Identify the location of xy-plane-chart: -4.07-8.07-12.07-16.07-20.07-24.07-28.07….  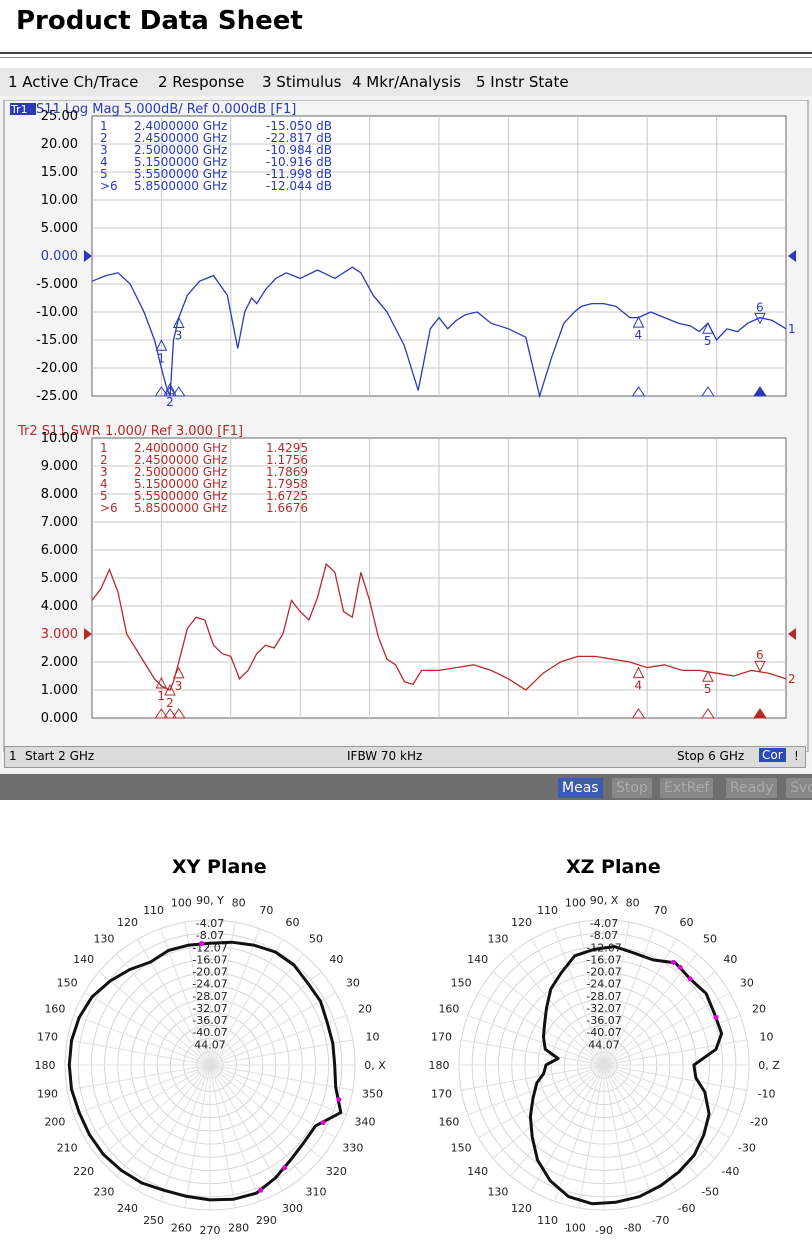
(211, 1065).